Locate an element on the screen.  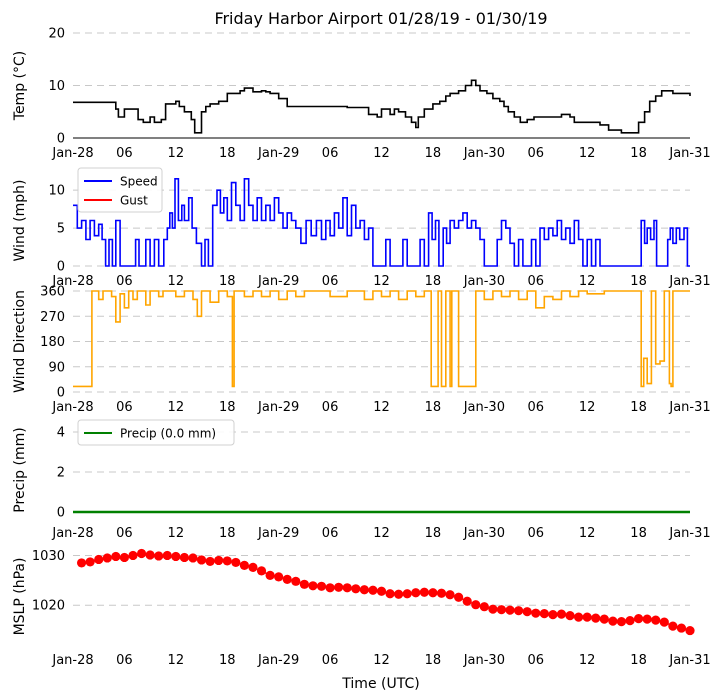
y-axis-label: Wind Direction is located at coordinates (20, 341).